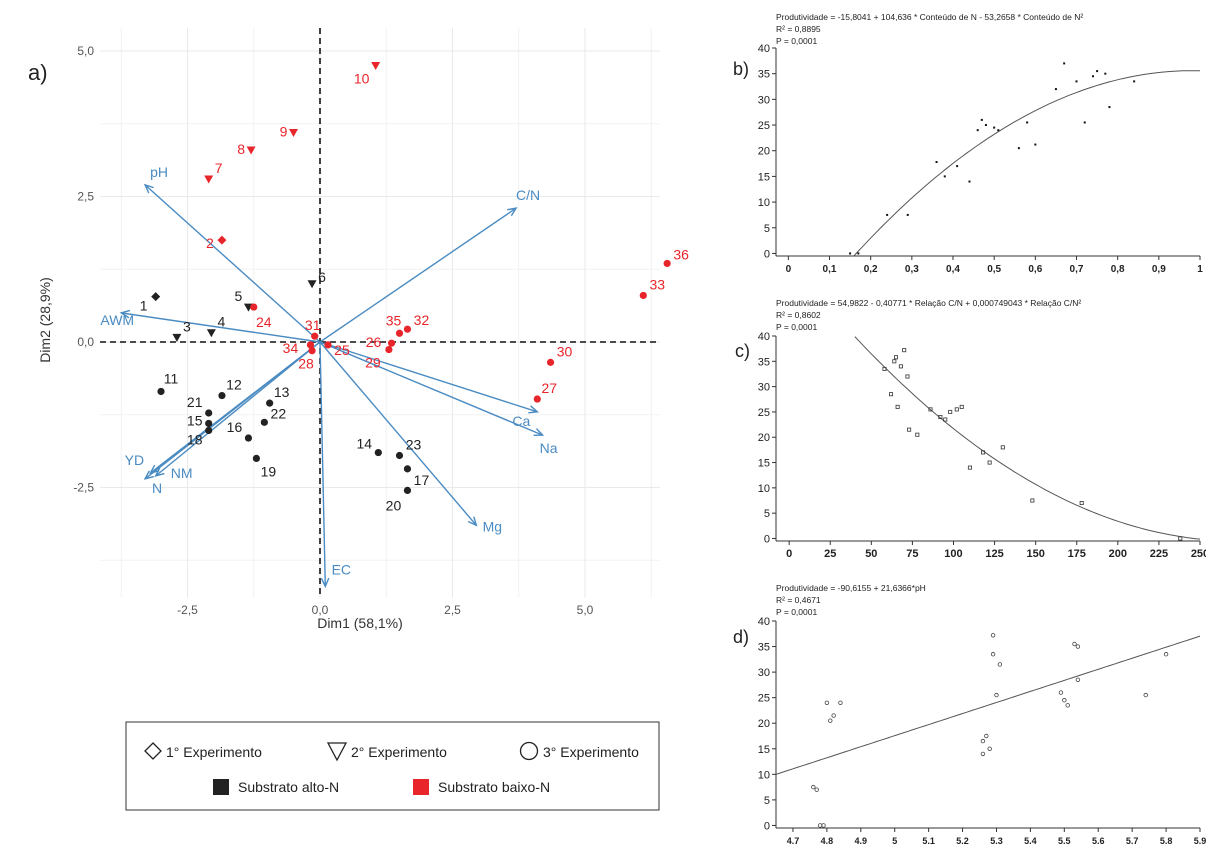  I want to click on point-label-22: 22, so click(279, 413).